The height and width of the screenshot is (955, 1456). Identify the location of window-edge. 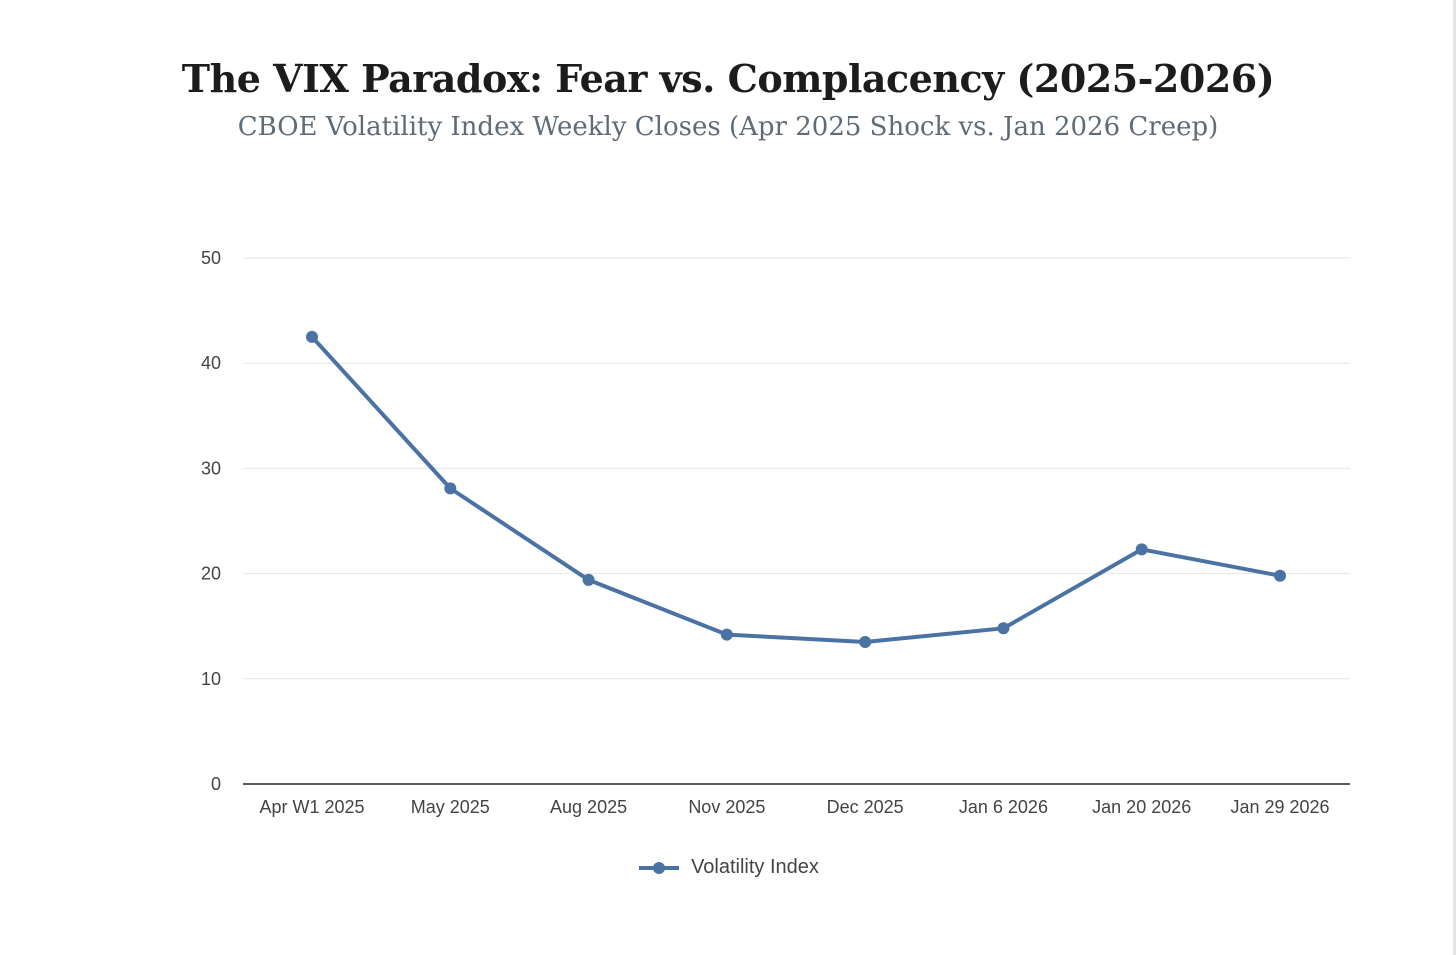
(1454, 477).